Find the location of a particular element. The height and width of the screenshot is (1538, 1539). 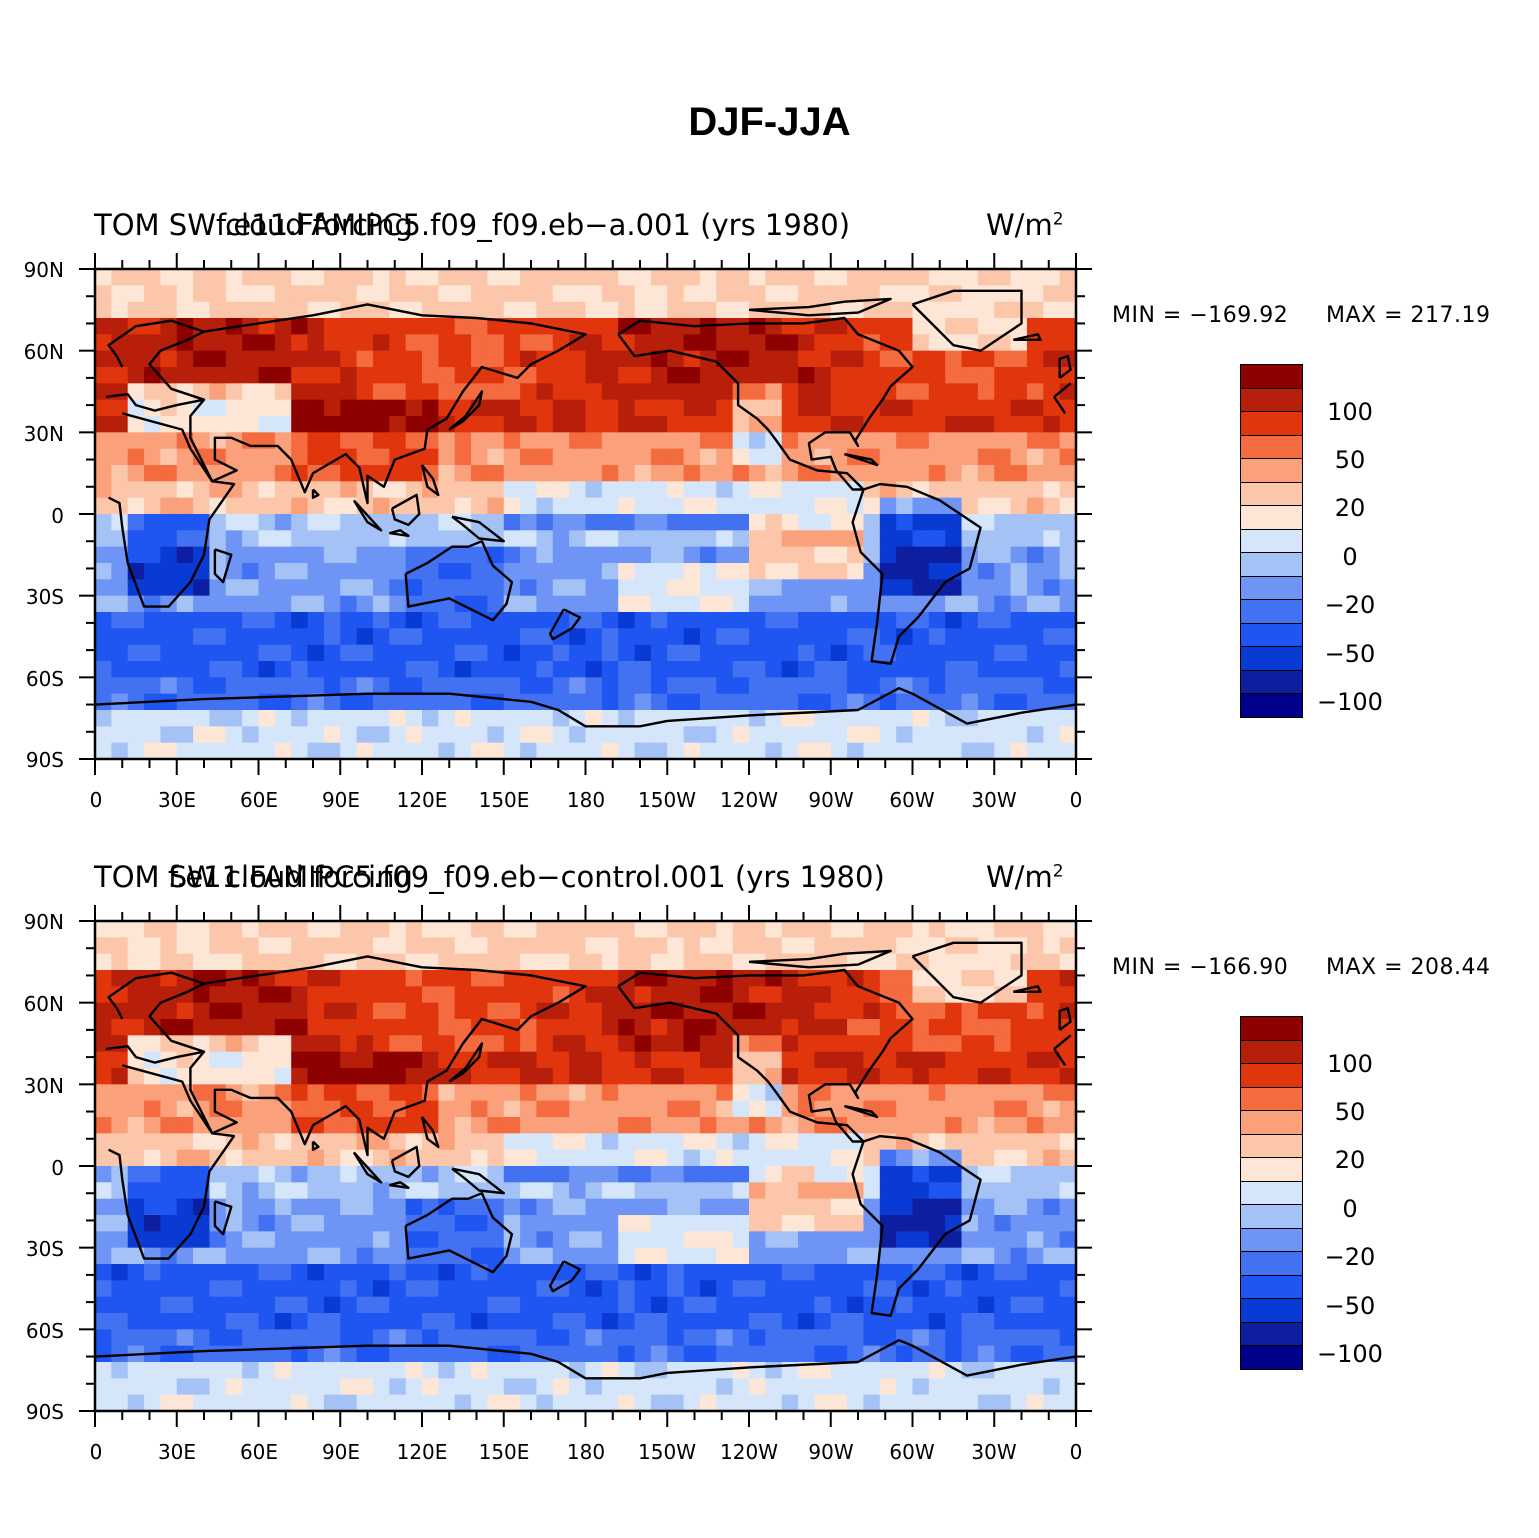

panel-2-units: W/m2 is located at coordinates (1025, 877).